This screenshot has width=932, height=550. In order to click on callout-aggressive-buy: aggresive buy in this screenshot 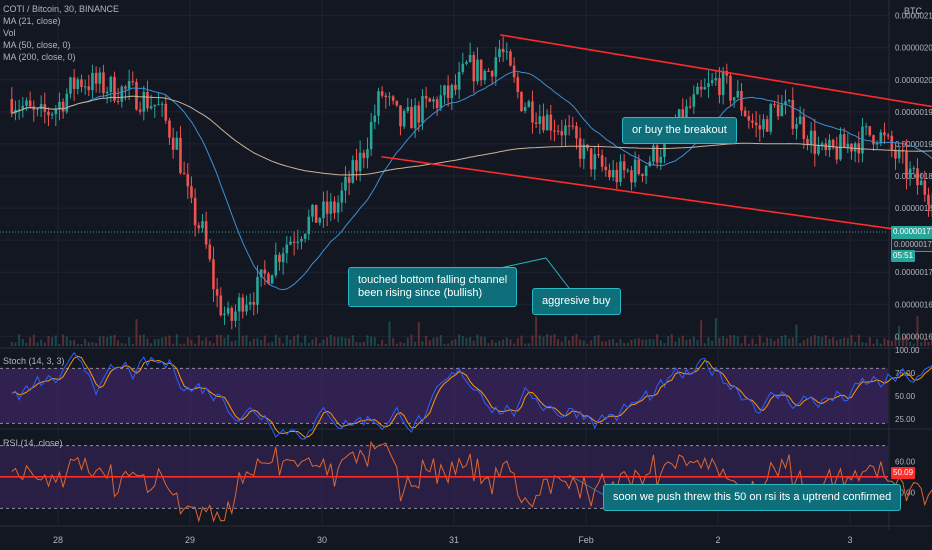, I will do `click(576, 301)`.